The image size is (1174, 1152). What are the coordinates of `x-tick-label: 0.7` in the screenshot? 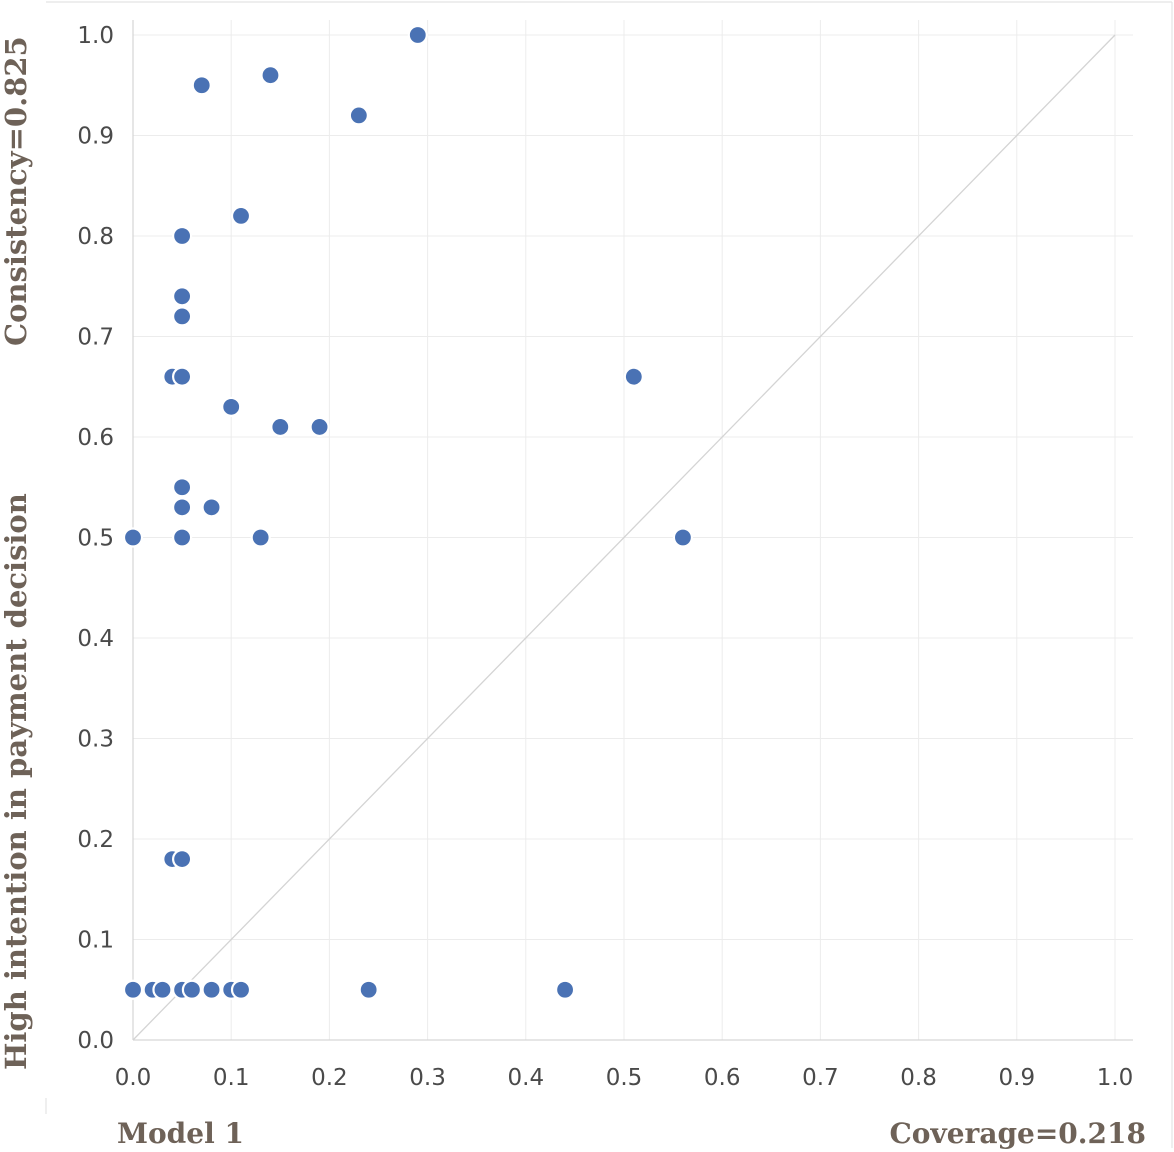 It's located at (820, 1078).